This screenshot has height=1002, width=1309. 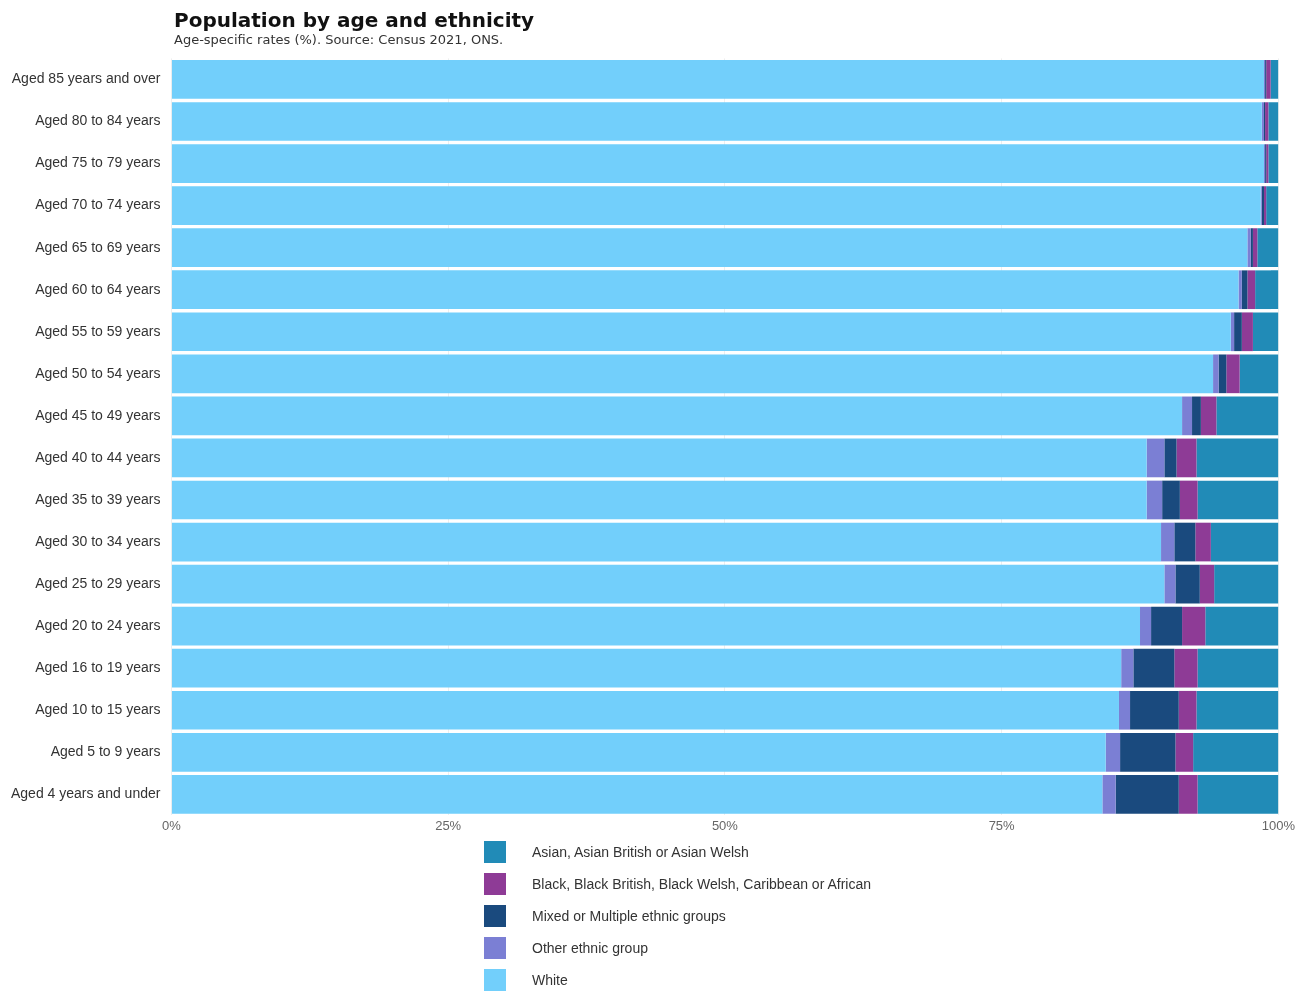 I want to click on x-tick-label: 0%, so click(x=172, y=825).